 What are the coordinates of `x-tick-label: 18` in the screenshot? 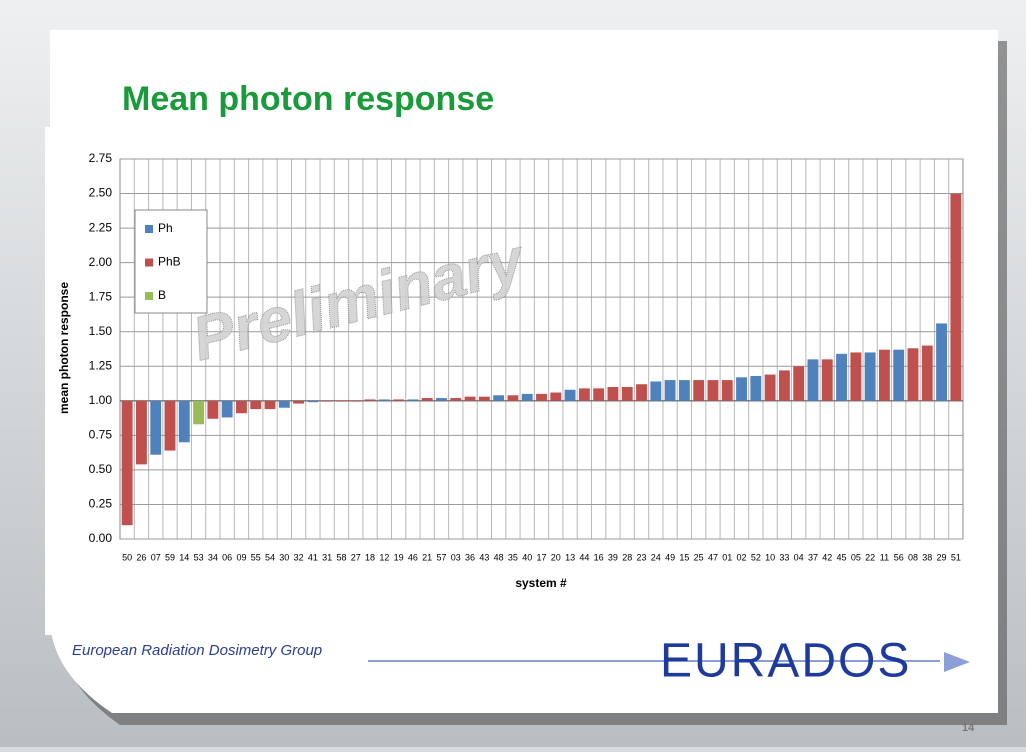 It's located at (370, 557).